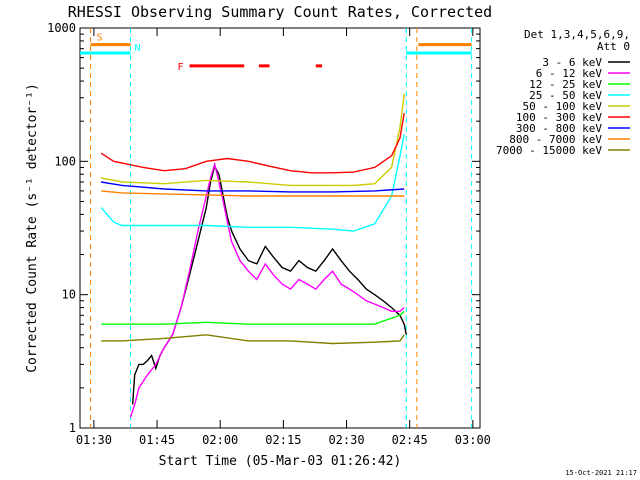 The width and height of the screenshot is (640, 480). I want to click on y-tick-label-3: 1000, so click(61, 28).